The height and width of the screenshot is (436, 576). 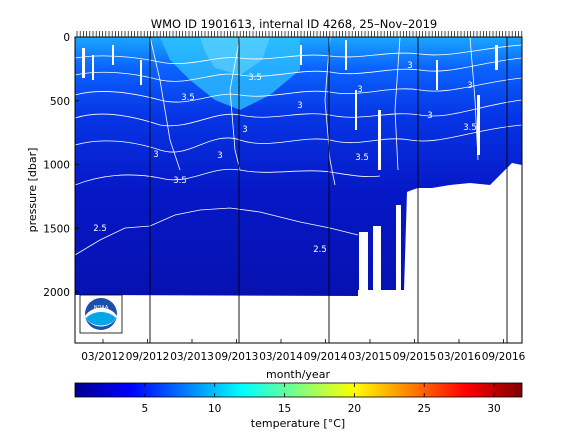 What do you see at coordinates (298, 374) in the screenshot?
I see `x-axis-label: month/year` at bounding box center [298, 374].